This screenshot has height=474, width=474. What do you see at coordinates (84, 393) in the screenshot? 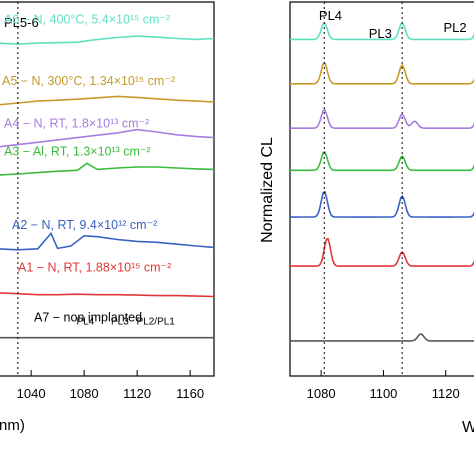
I see `left-x-tick-label-1: 1080` at bounding box center [84, 393].